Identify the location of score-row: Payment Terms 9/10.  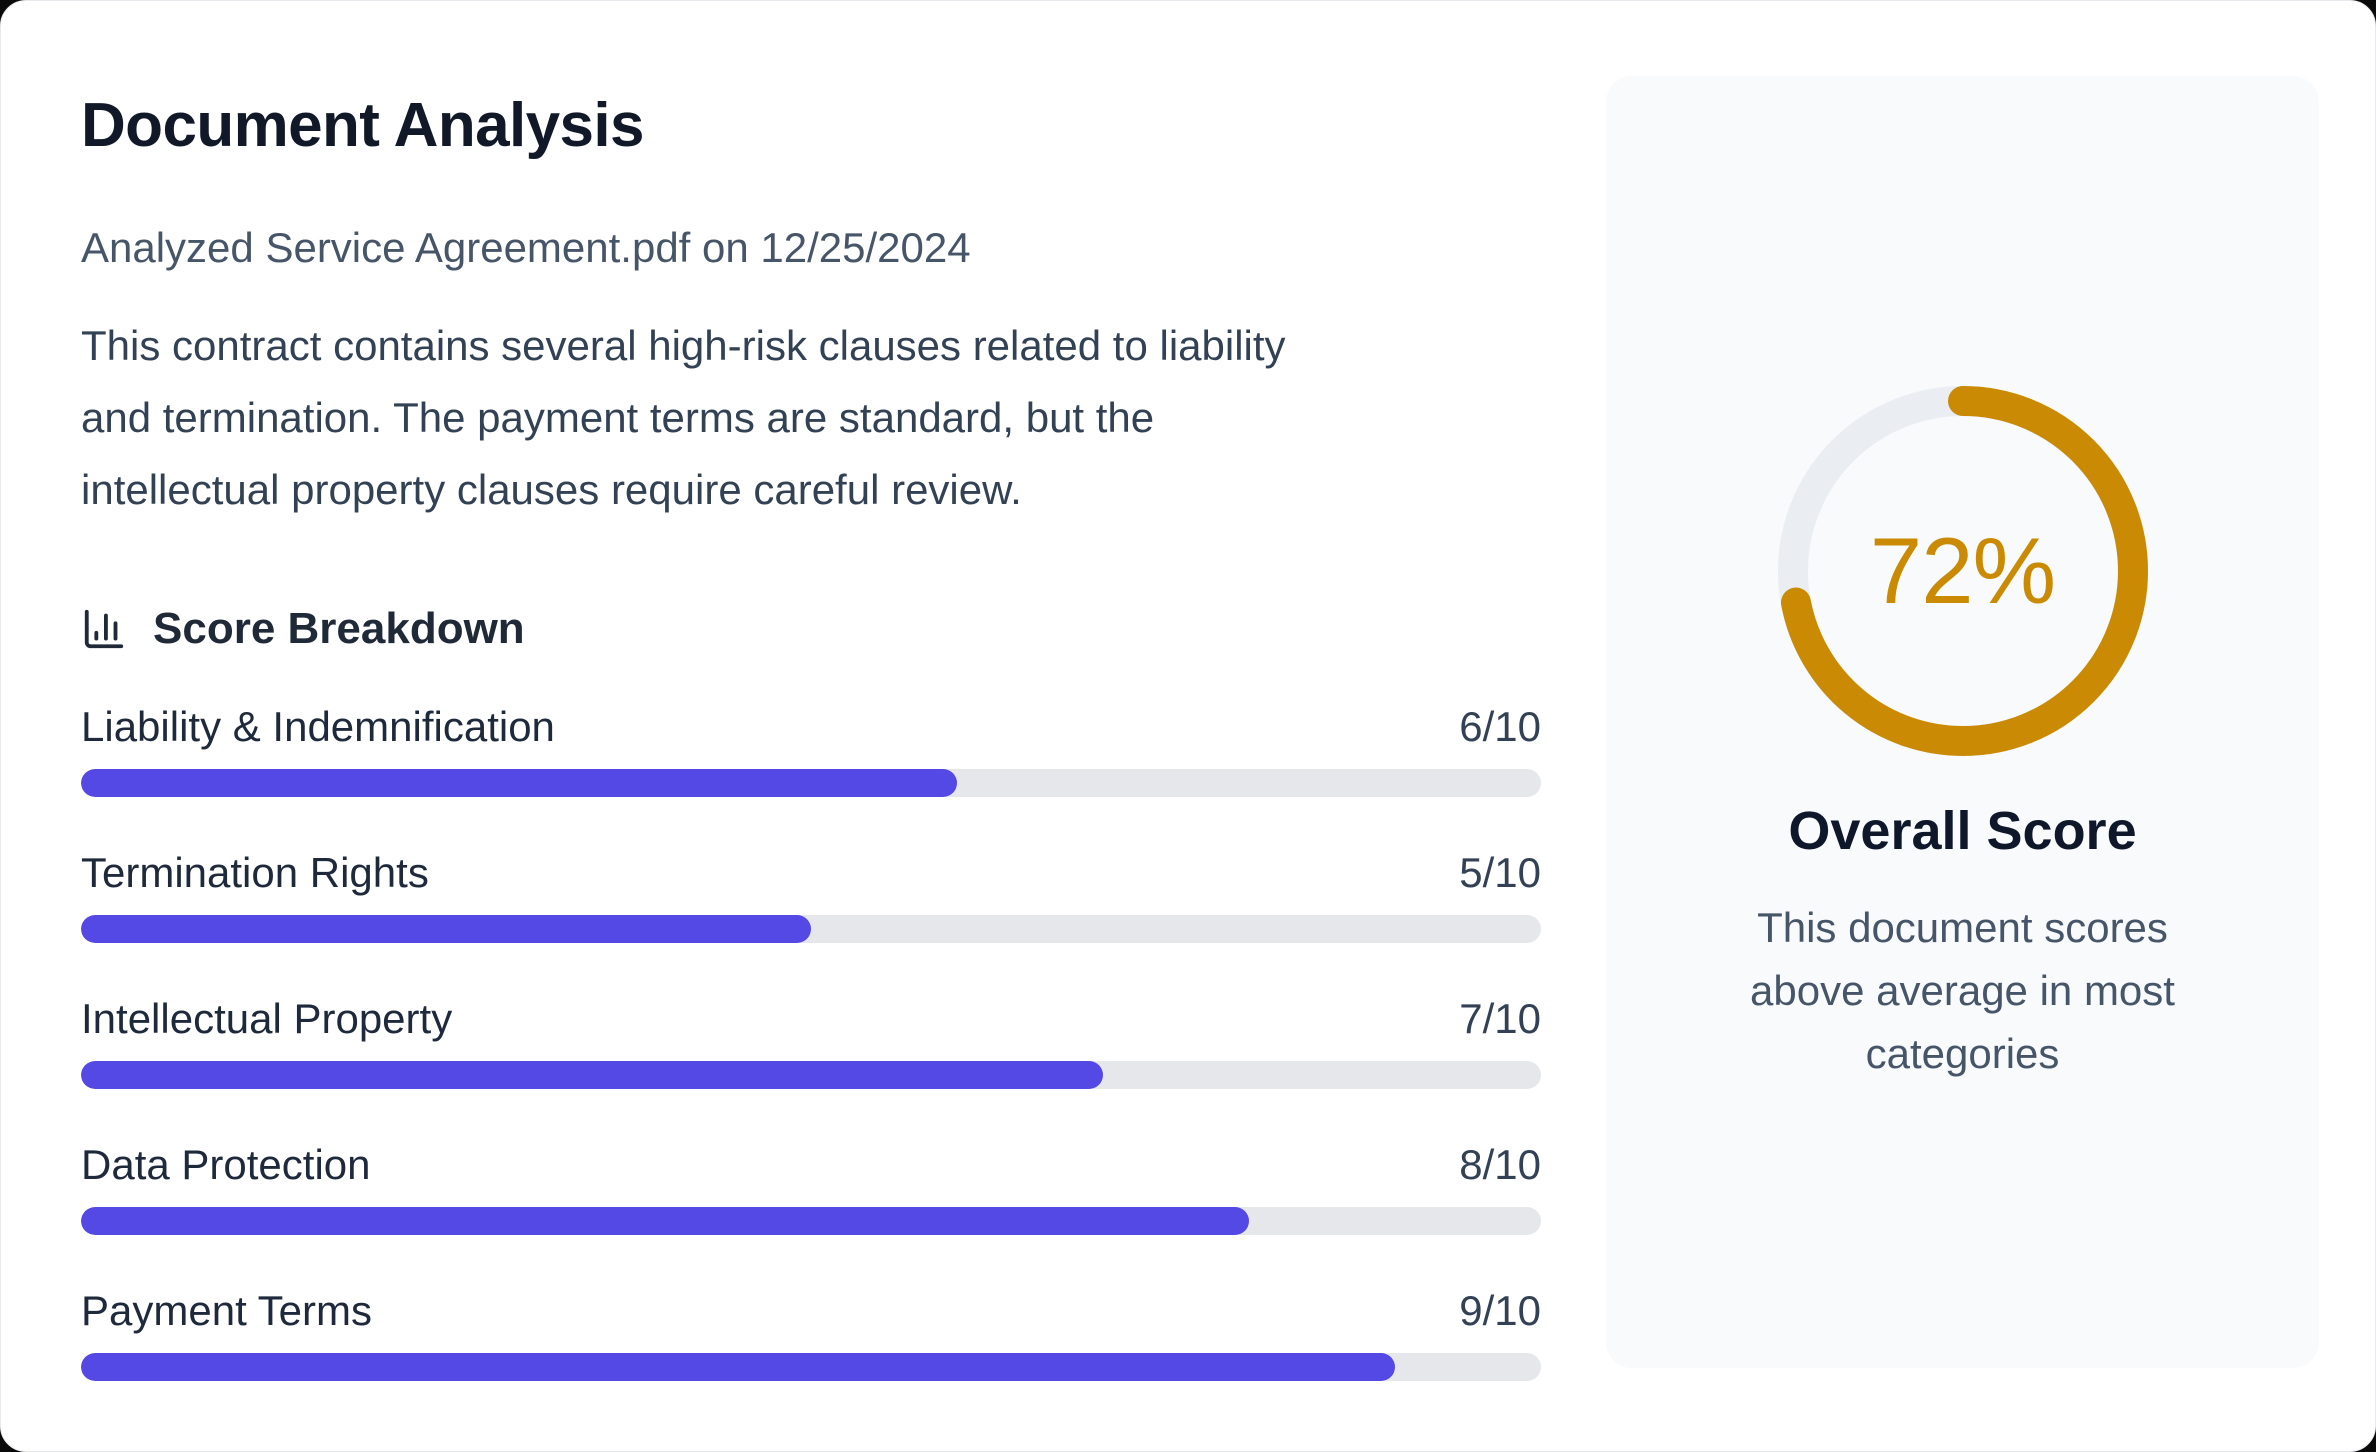
(811, 1332).